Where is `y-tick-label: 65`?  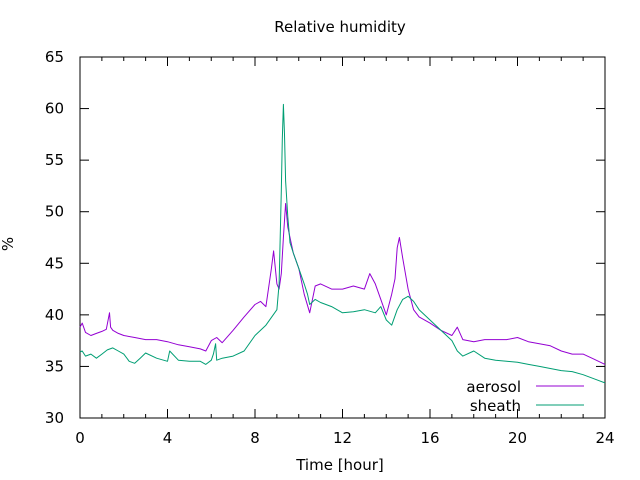
y-tick-label: 65 is located at coordinates (54, 57).